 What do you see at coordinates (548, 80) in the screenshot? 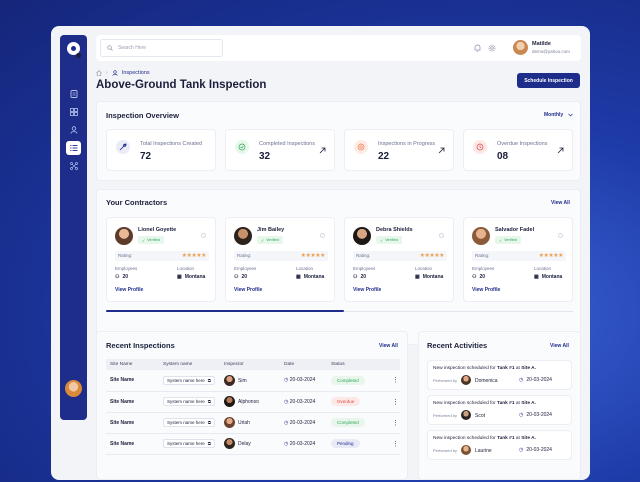
I see `schedule-inspection-button: Schedule Inspection` at bounding box center [548, 80].